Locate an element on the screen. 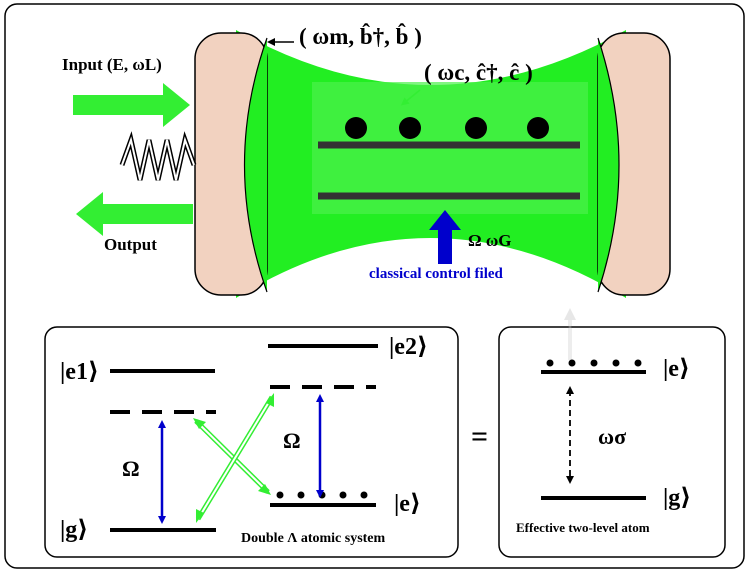 The width and height of the screenshot is (749, 572). equals-sign: = is located at coordinates (480, 436).